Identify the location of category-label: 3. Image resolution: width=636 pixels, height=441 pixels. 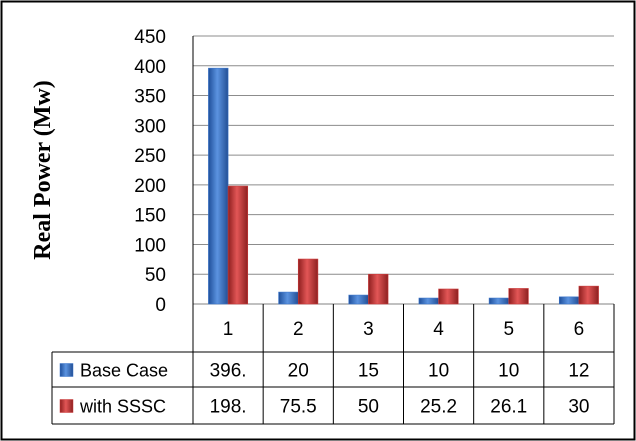
(368, 329).